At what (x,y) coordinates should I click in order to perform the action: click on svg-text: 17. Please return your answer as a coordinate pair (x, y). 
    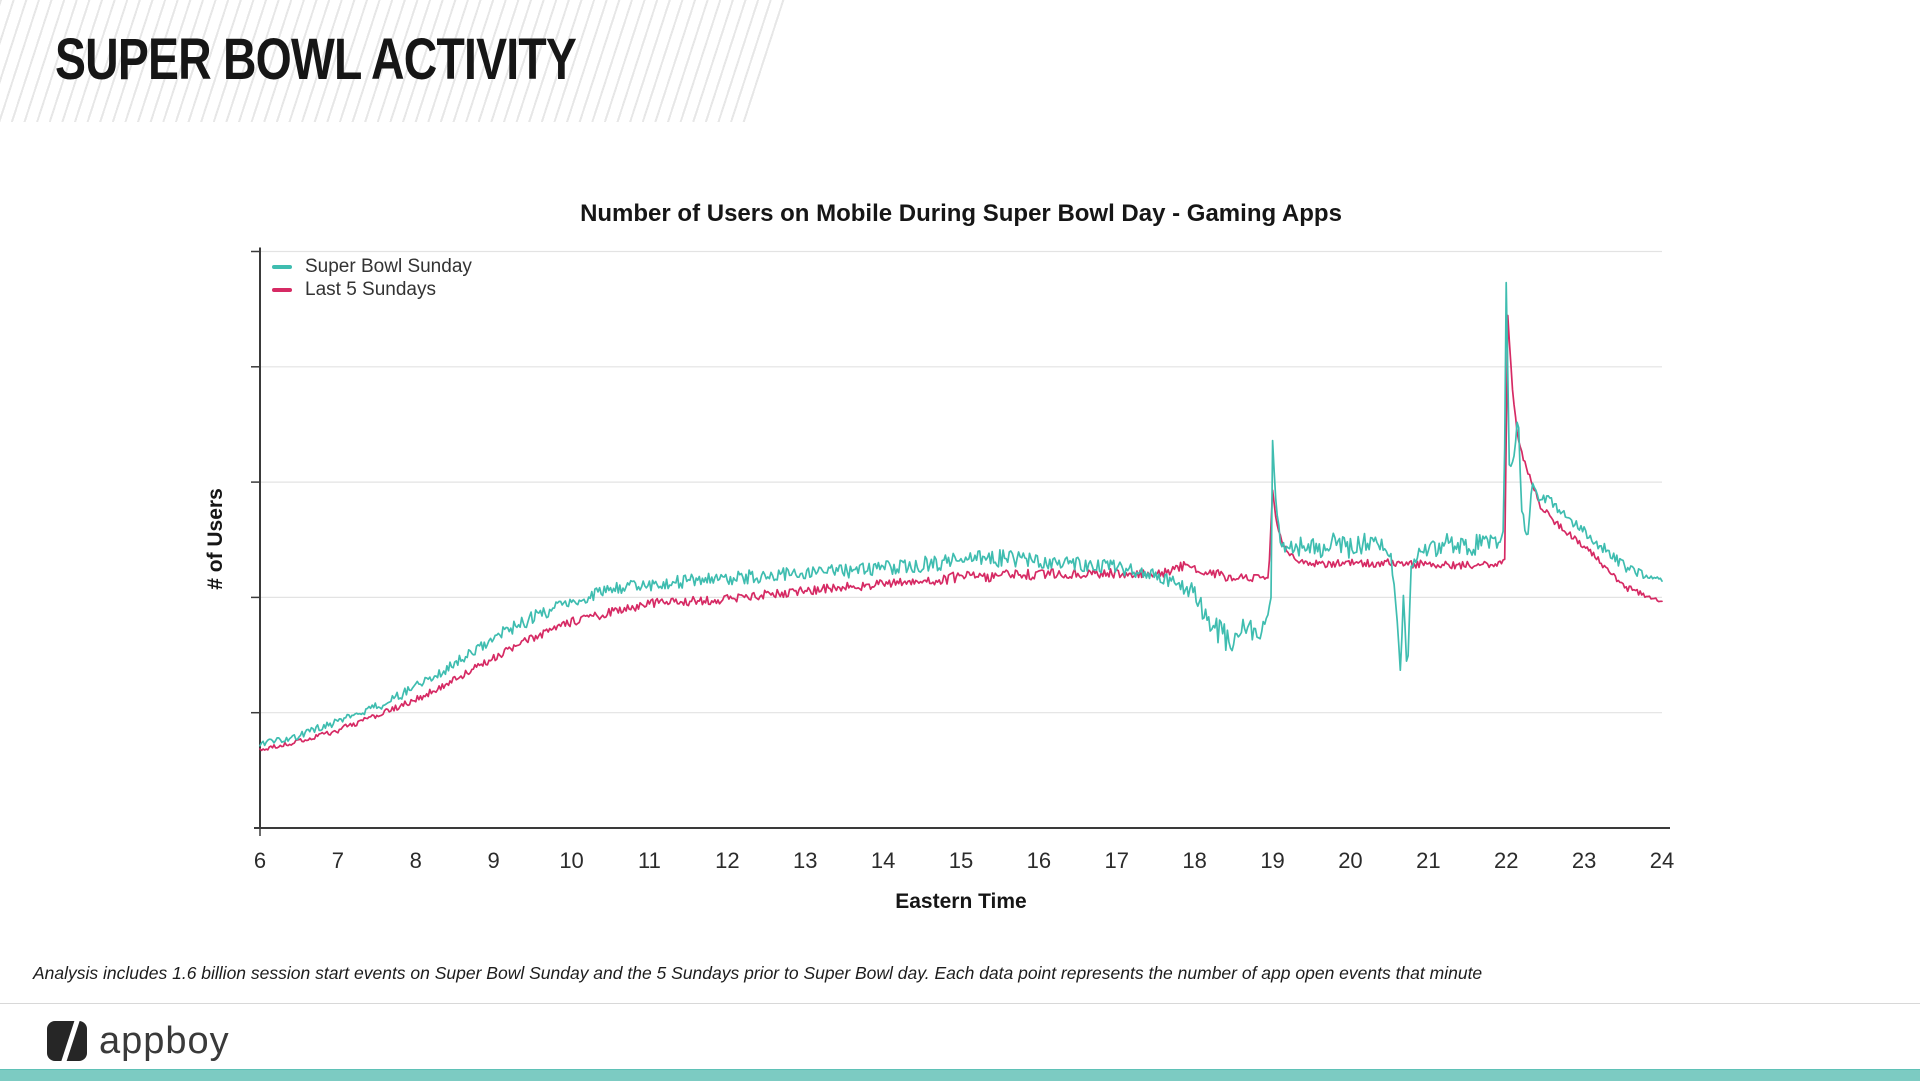
    Looking at the image, I should click on (1117, 860).